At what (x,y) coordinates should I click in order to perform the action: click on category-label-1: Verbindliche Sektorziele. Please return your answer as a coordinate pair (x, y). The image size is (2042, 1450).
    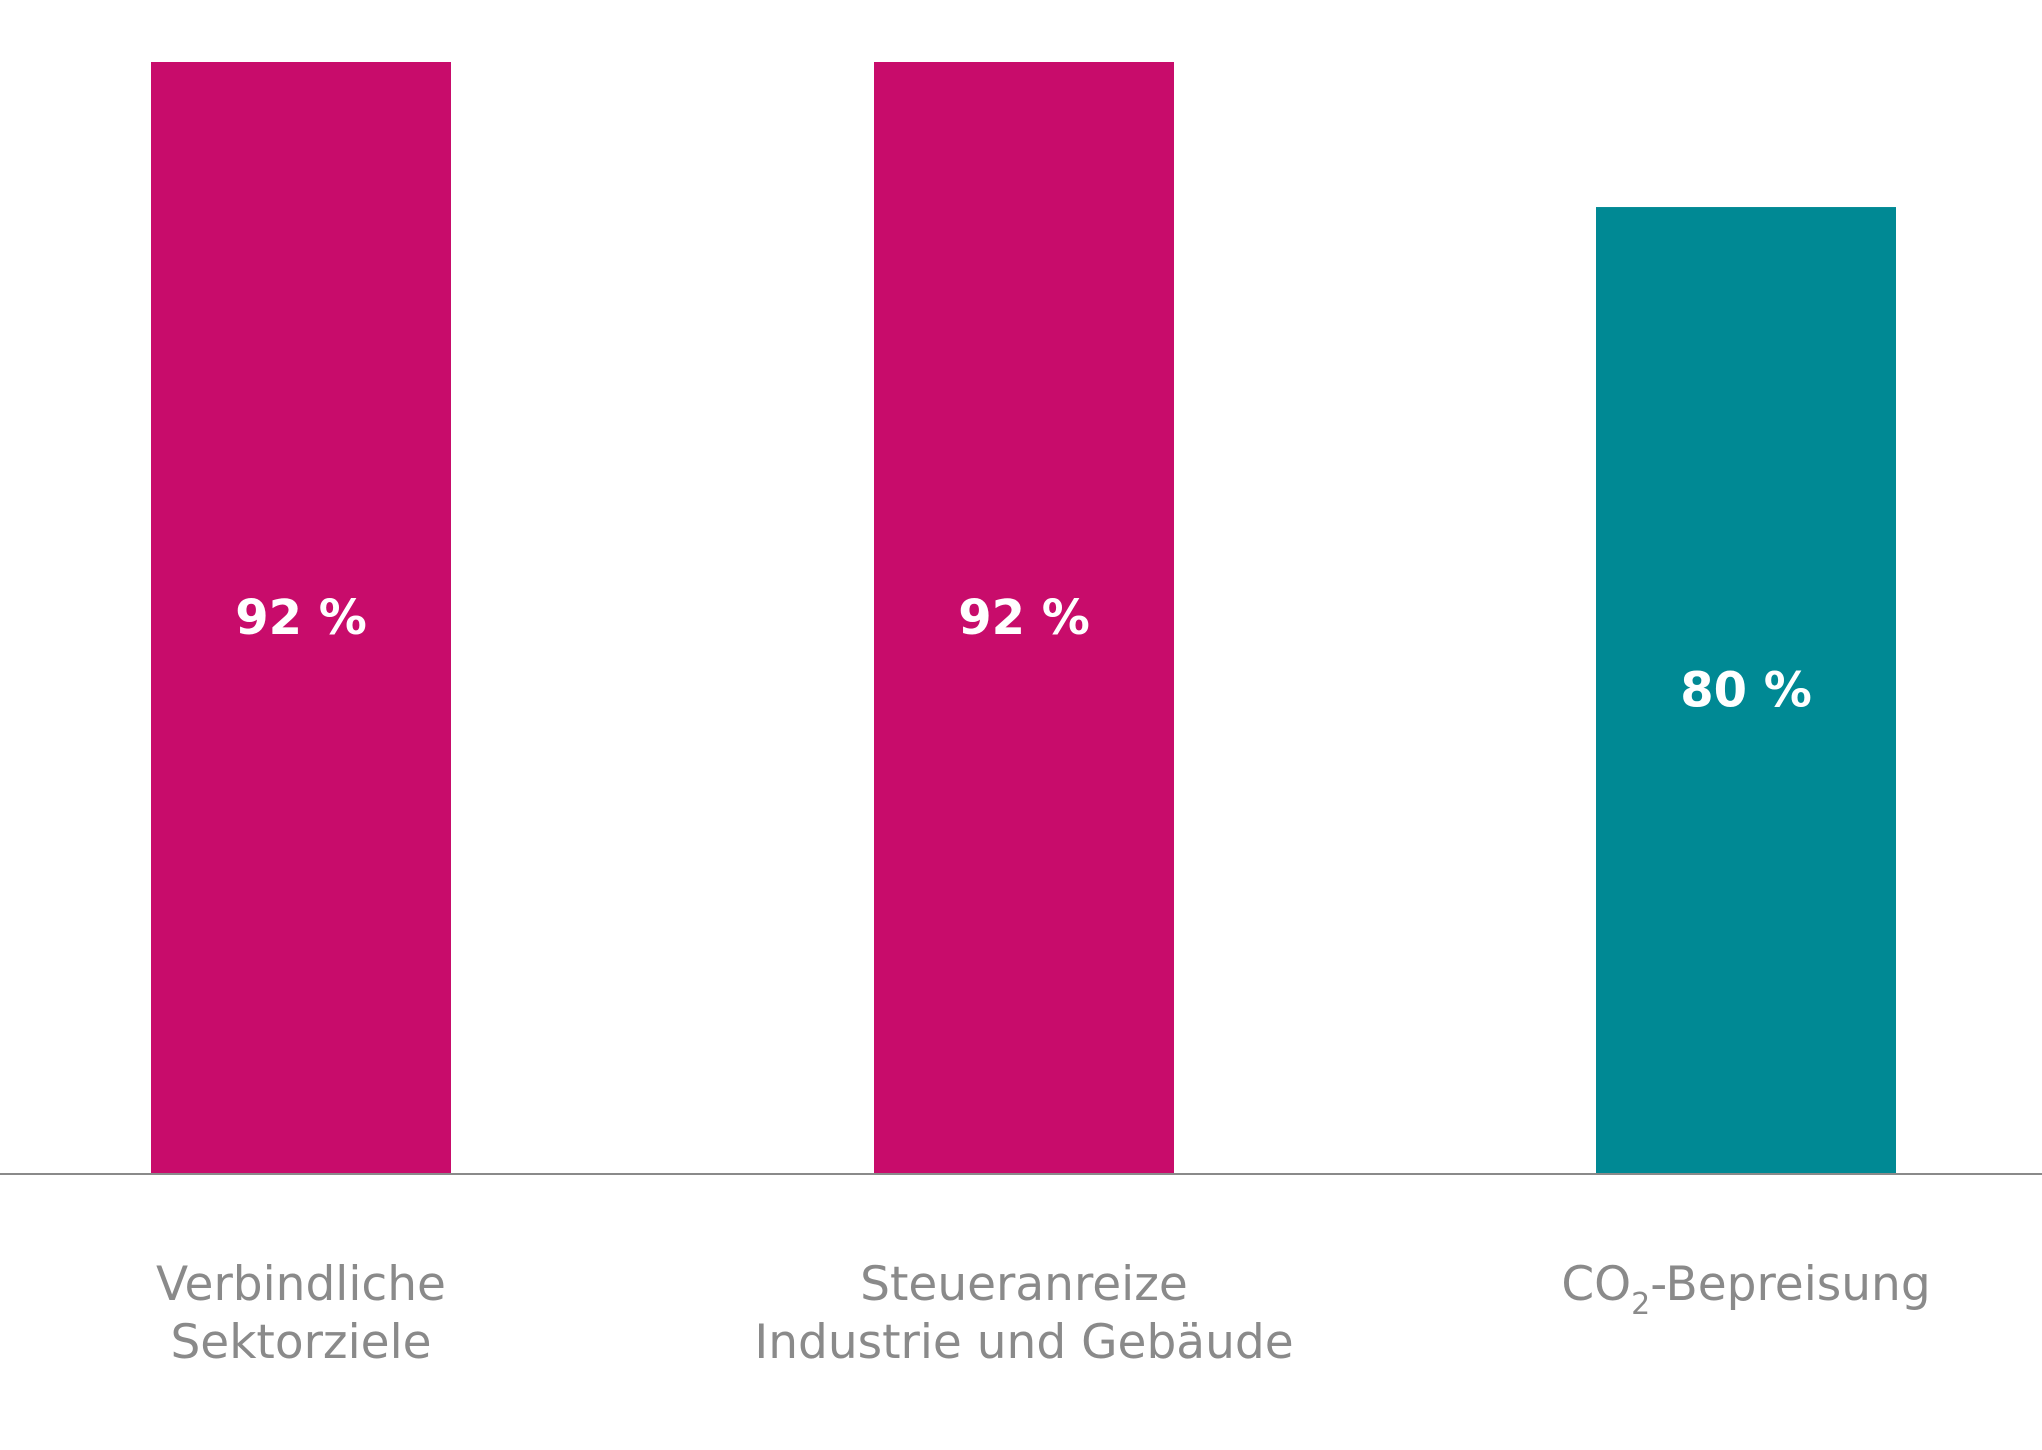
    Looking at the image, I should click on (301, 1313).